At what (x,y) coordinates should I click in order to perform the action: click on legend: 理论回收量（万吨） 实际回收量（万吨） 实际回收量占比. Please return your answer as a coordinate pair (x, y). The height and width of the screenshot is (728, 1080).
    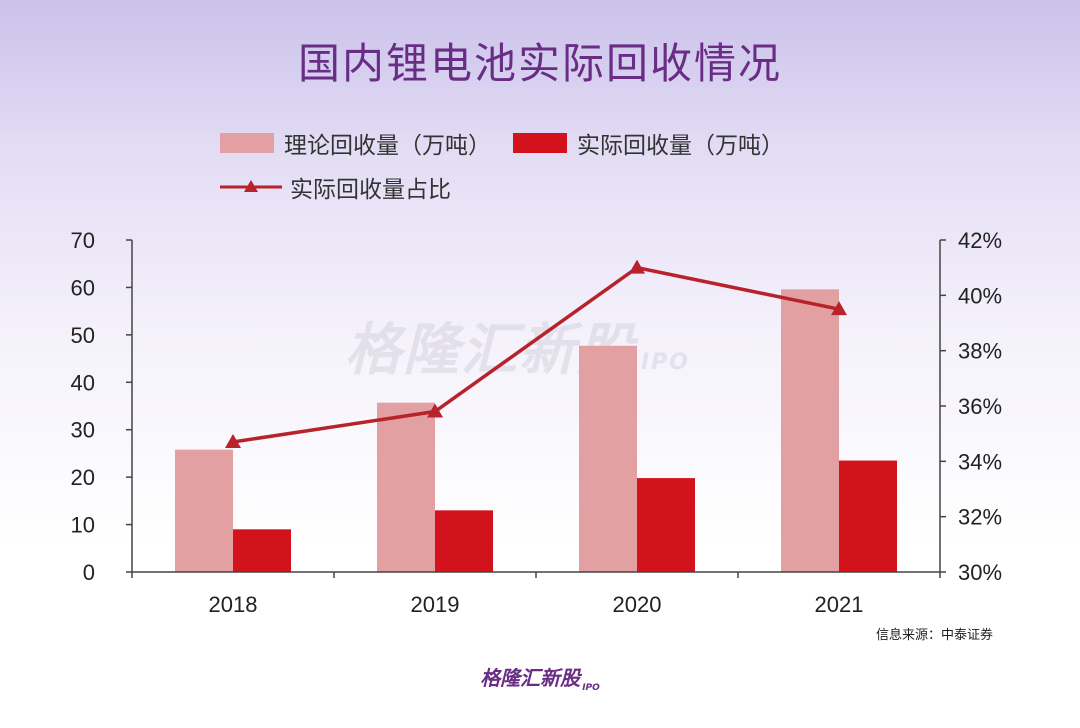
    Looking at the image, I should click on (513, 165).